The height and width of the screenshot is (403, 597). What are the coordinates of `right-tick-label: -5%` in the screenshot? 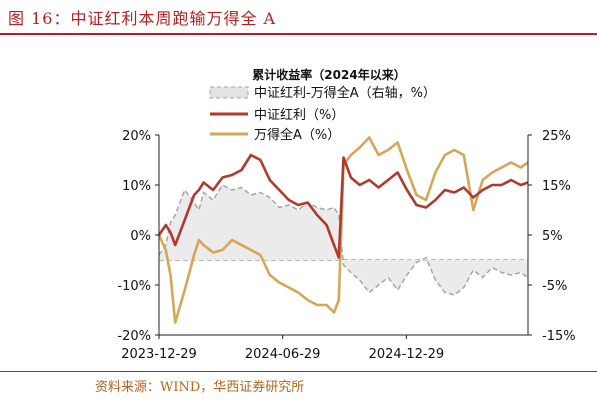 It's located at (554, 286).